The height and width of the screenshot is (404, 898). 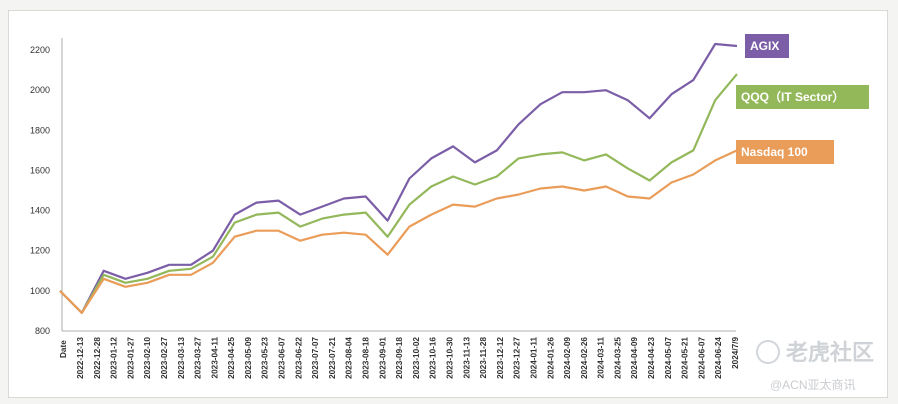 I want to click on x-tick-label: 2023-12-12, so click(x=500, y=358).